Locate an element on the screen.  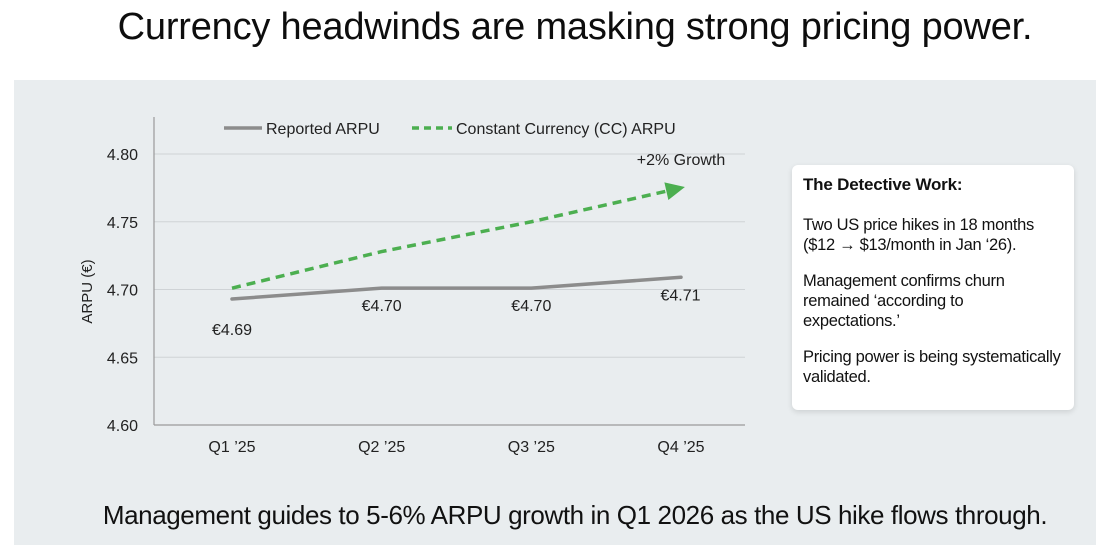
legend-label-reported: Reported ARPU is located at coordinates (323, 129).